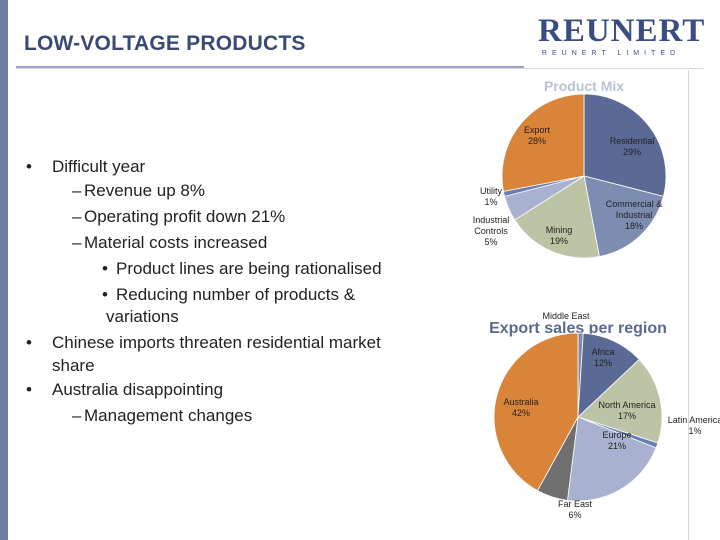  Describe the element at coordinates (165, 43) in the screenshot. I see `page-title: LOW-VOLTAGE PRODUCTS` at that location.